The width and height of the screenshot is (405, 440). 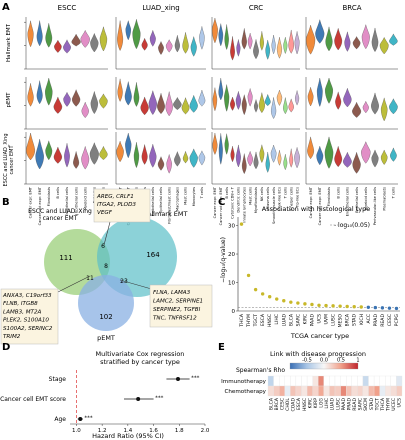 What do you see at coordinates (6, 202) in the screenshot?
I see `panel-b-letter: B` at bounding box center [6, 202].